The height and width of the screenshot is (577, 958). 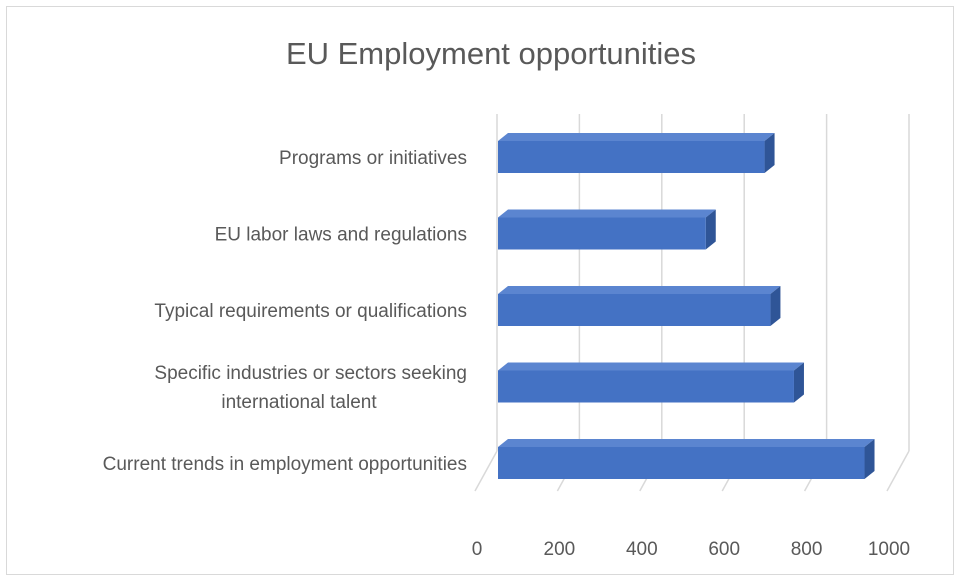 I want to click on category-label: Typical requirements or qualifications, so click(x=310, y=311).